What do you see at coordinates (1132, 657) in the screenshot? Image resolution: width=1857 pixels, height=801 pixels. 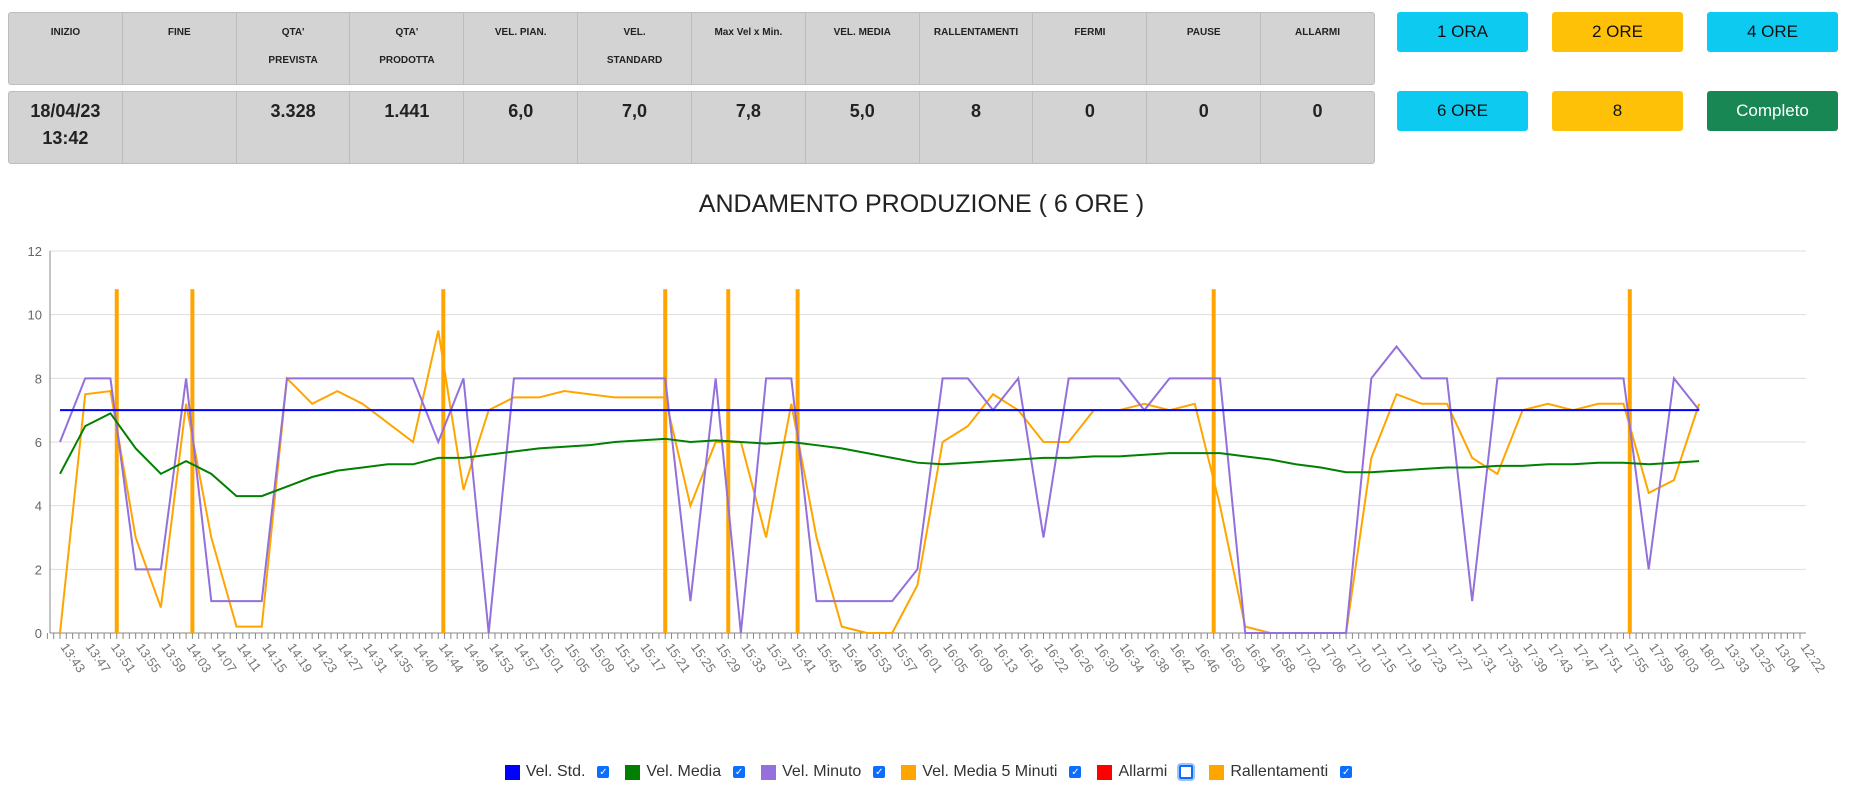 I see `x-tick-label: 16:34` at bounding box center [1132, 657].